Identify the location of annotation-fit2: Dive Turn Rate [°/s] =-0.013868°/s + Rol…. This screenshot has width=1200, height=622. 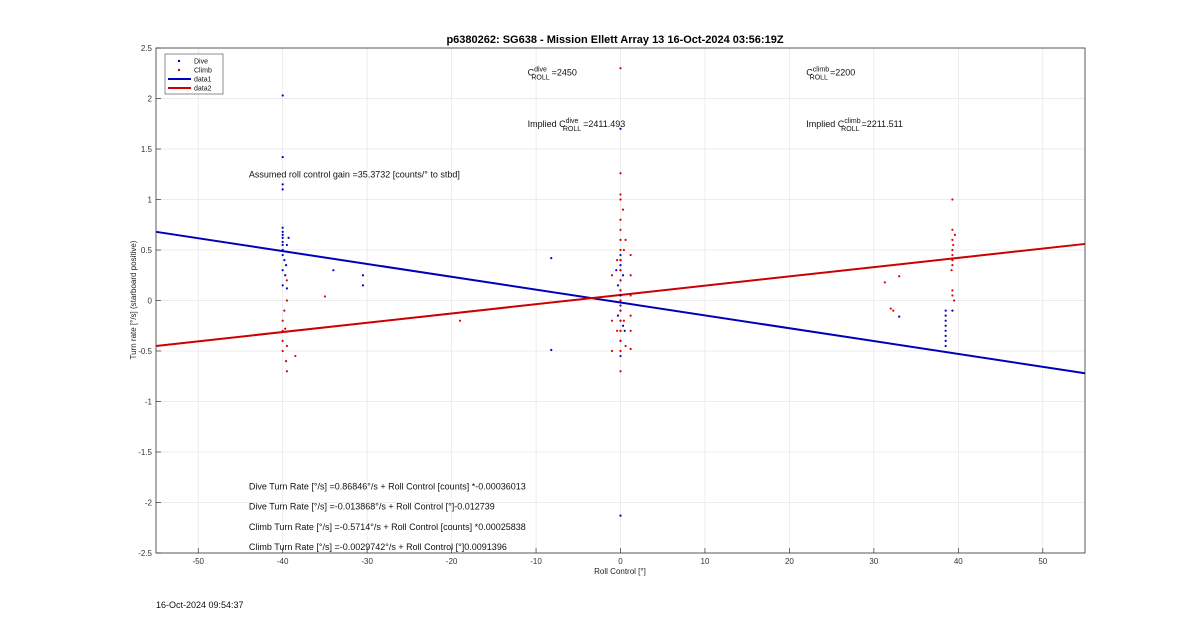
(372, 507).